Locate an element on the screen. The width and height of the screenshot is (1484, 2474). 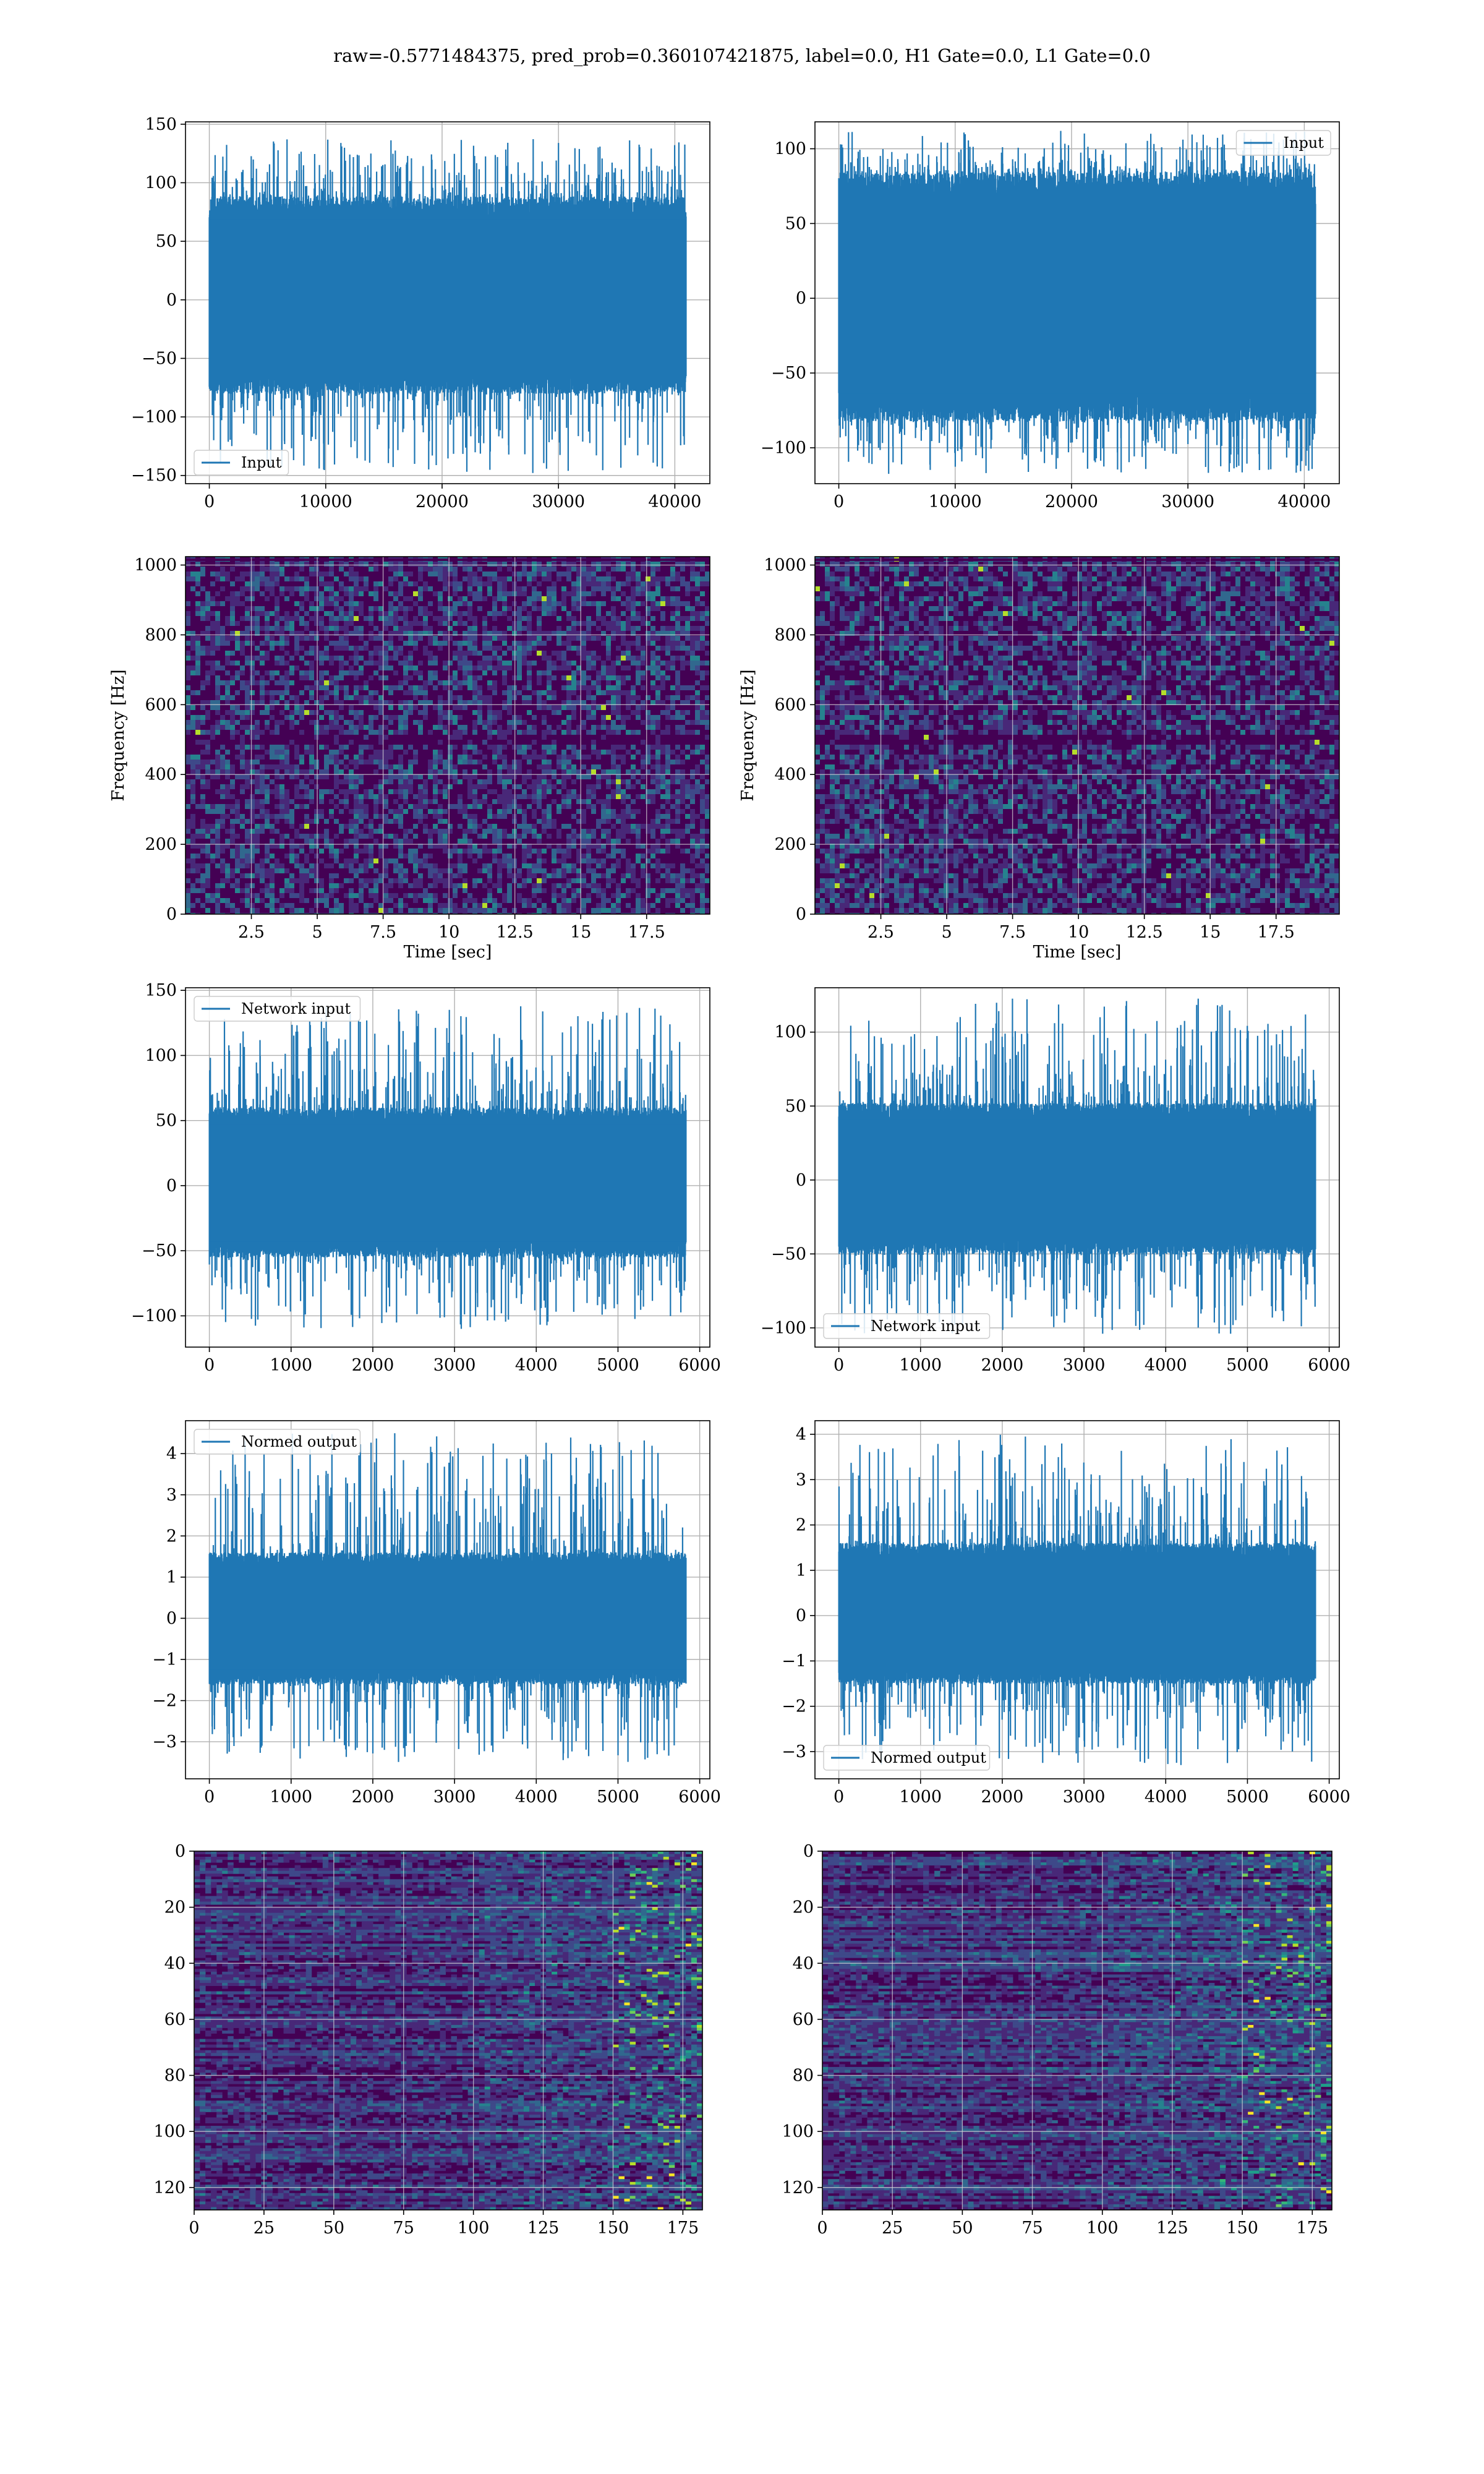
y-tick-label: 400 is located at coordinates (161, 774).